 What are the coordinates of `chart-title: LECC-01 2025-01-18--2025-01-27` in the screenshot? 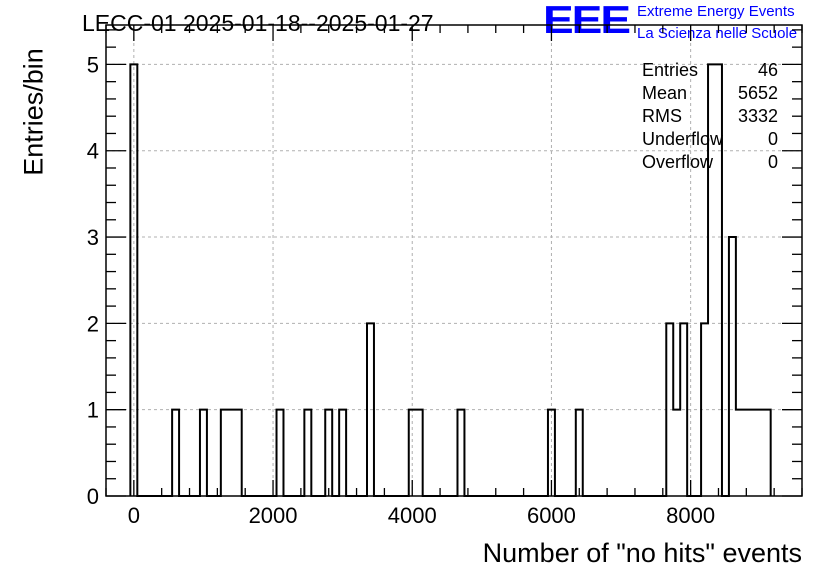 It's located at (258, 23).